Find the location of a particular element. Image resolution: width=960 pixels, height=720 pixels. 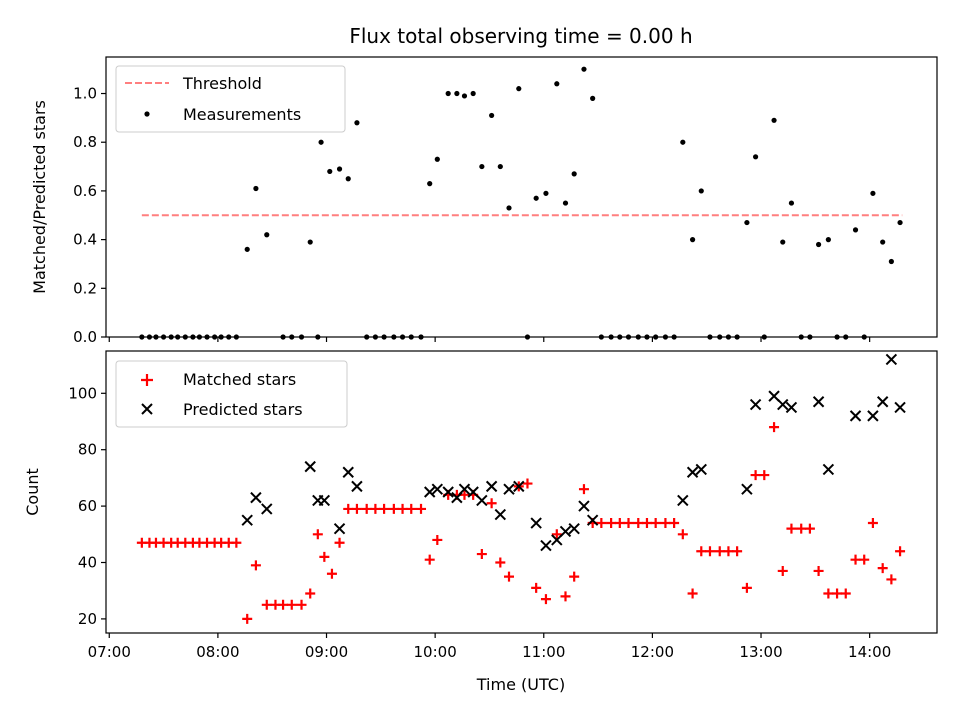

top-y-tick-label: 0.0 is located at coordinates (85, 337).